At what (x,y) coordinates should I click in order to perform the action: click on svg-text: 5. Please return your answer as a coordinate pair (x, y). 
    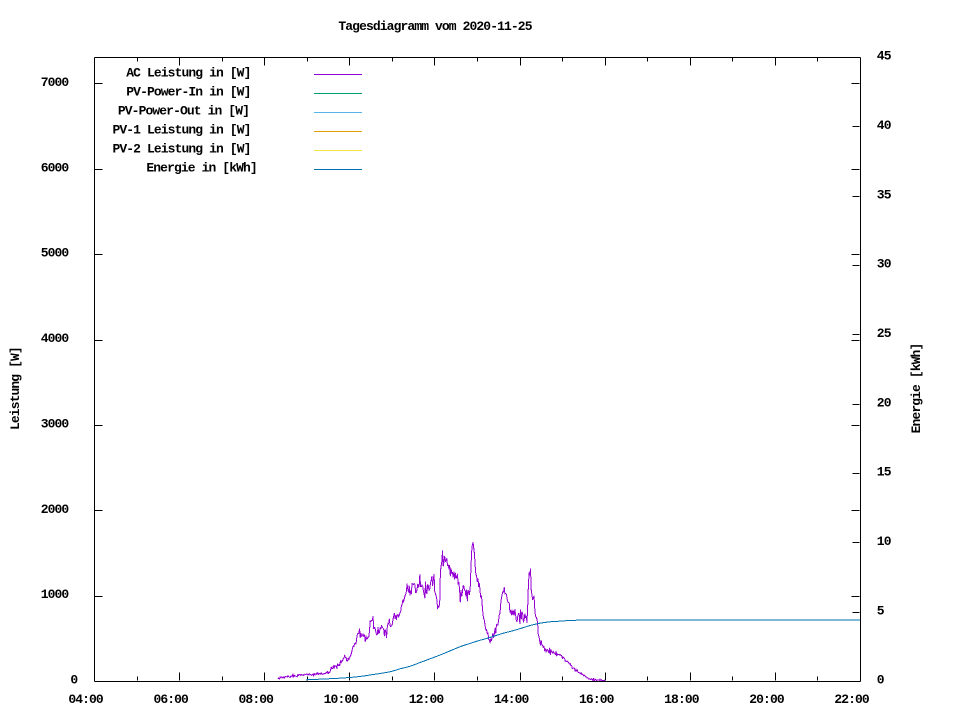
    Looking at the image, I should click on (881, 610).